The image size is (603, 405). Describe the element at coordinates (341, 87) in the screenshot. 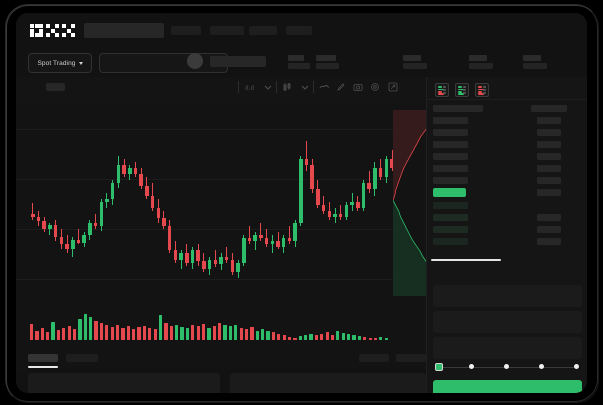

I see `pencil-icon` at that location.